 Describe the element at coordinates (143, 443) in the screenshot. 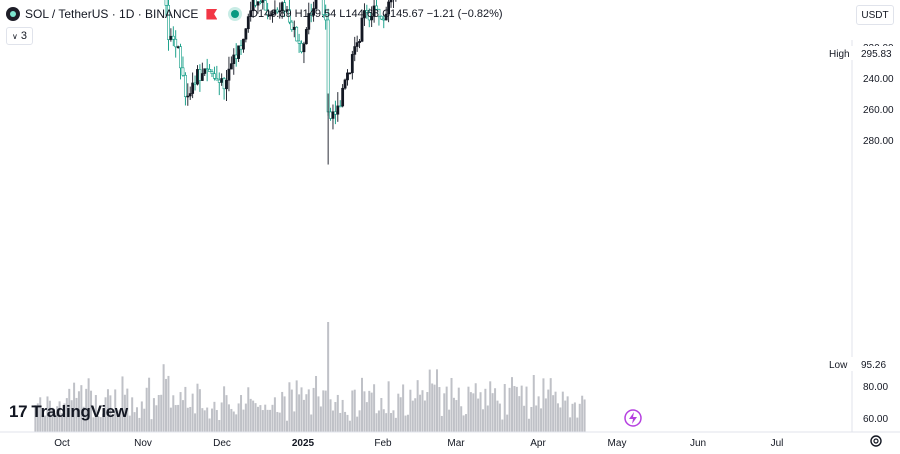

I see `time-tick-label: Nov` at that location.